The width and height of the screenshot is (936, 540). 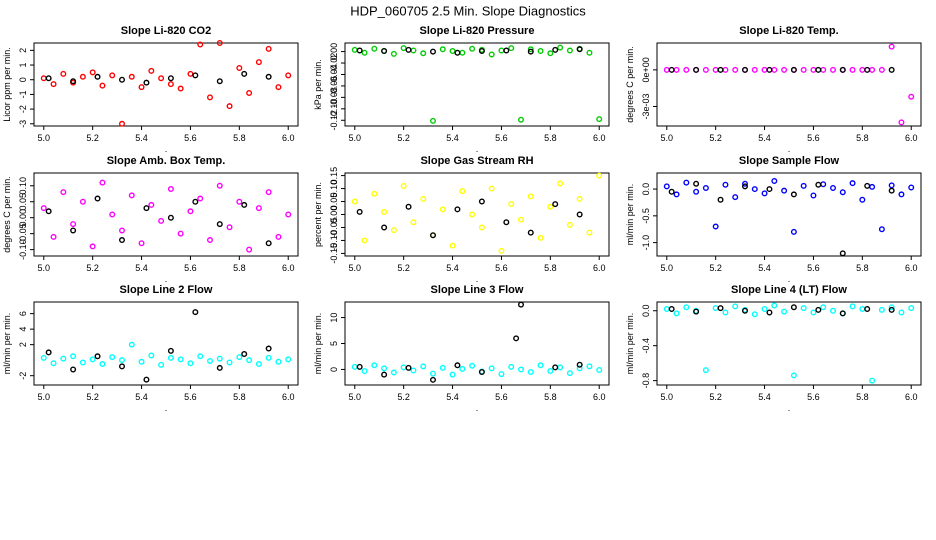 What do you see at coordinates (166, 161) in the screenshot?
I see `panel-title: Slope Amb. Box Temp.` at bounding box center [166, 161].